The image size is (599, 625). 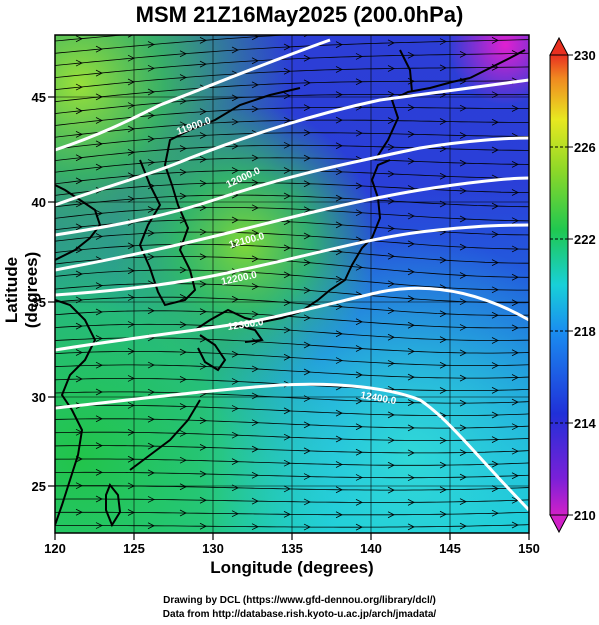 I want to click on x-tick-label: 125, so click(x=134, y=548).